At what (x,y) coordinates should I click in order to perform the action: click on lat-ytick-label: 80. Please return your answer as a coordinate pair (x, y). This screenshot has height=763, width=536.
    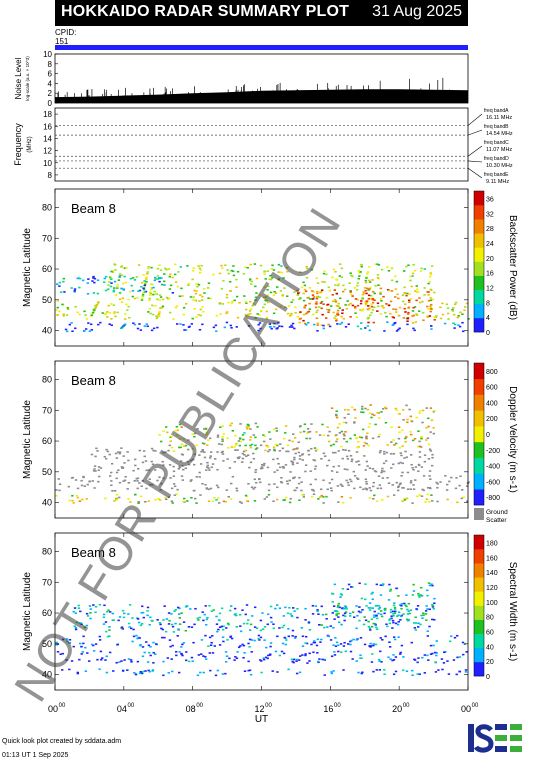
    Looking at the image, I should click on (47, 379).